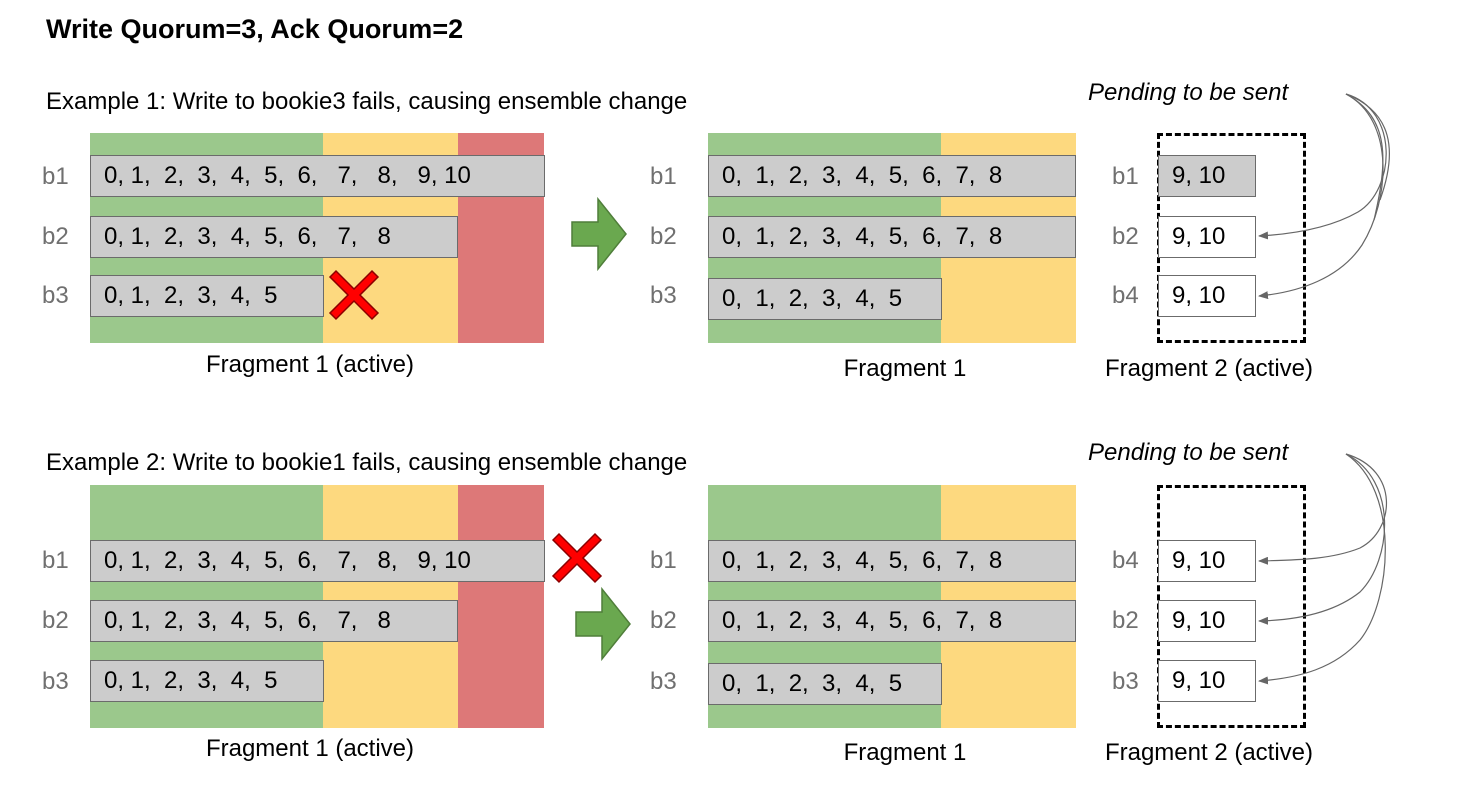 The width and height of the screenshot is (1460, 808). What do you see at coordinates (1188, 92) in the screenshot?
I see `example1-pending-label: Pending to be sent` at bounding box center [1188, 92].